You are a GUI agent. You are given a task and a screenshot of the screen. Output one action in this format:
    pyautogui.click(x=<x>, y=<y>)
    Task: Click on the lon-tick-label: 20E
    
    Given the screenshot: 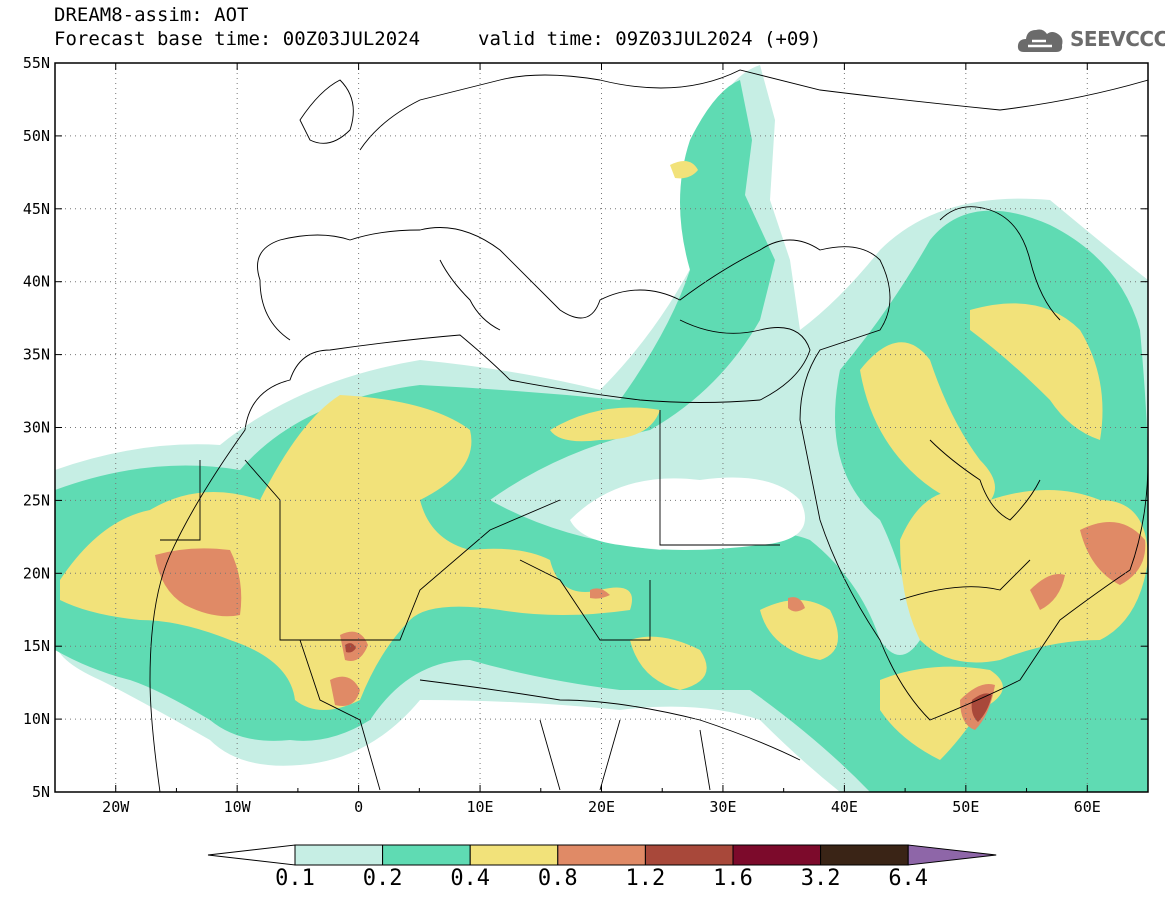 What is the action you would take?
    pyautogui.click(x=601, y=807)
    